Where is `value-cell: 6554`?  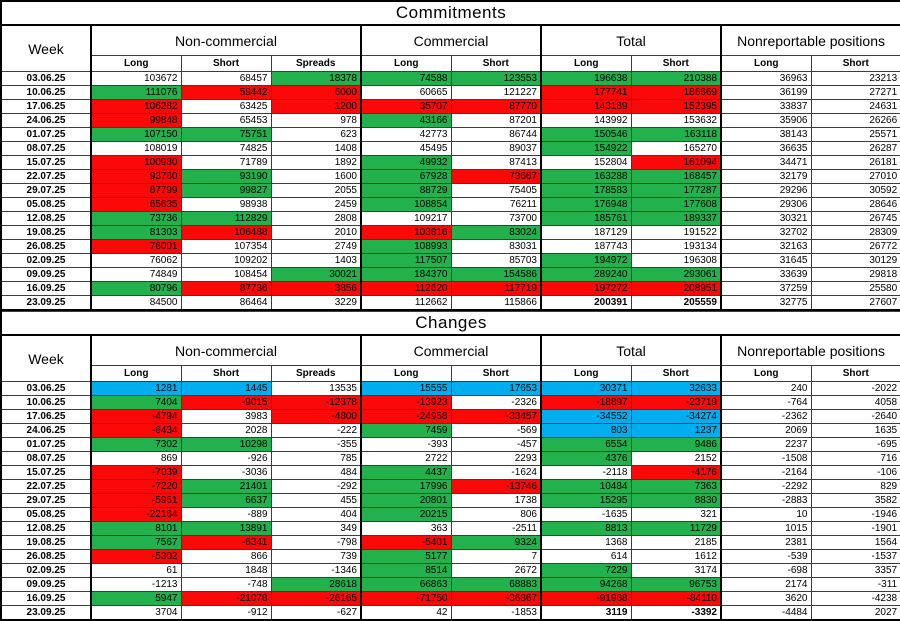
value-cell: 6554 is located at coordinates (586, 444).